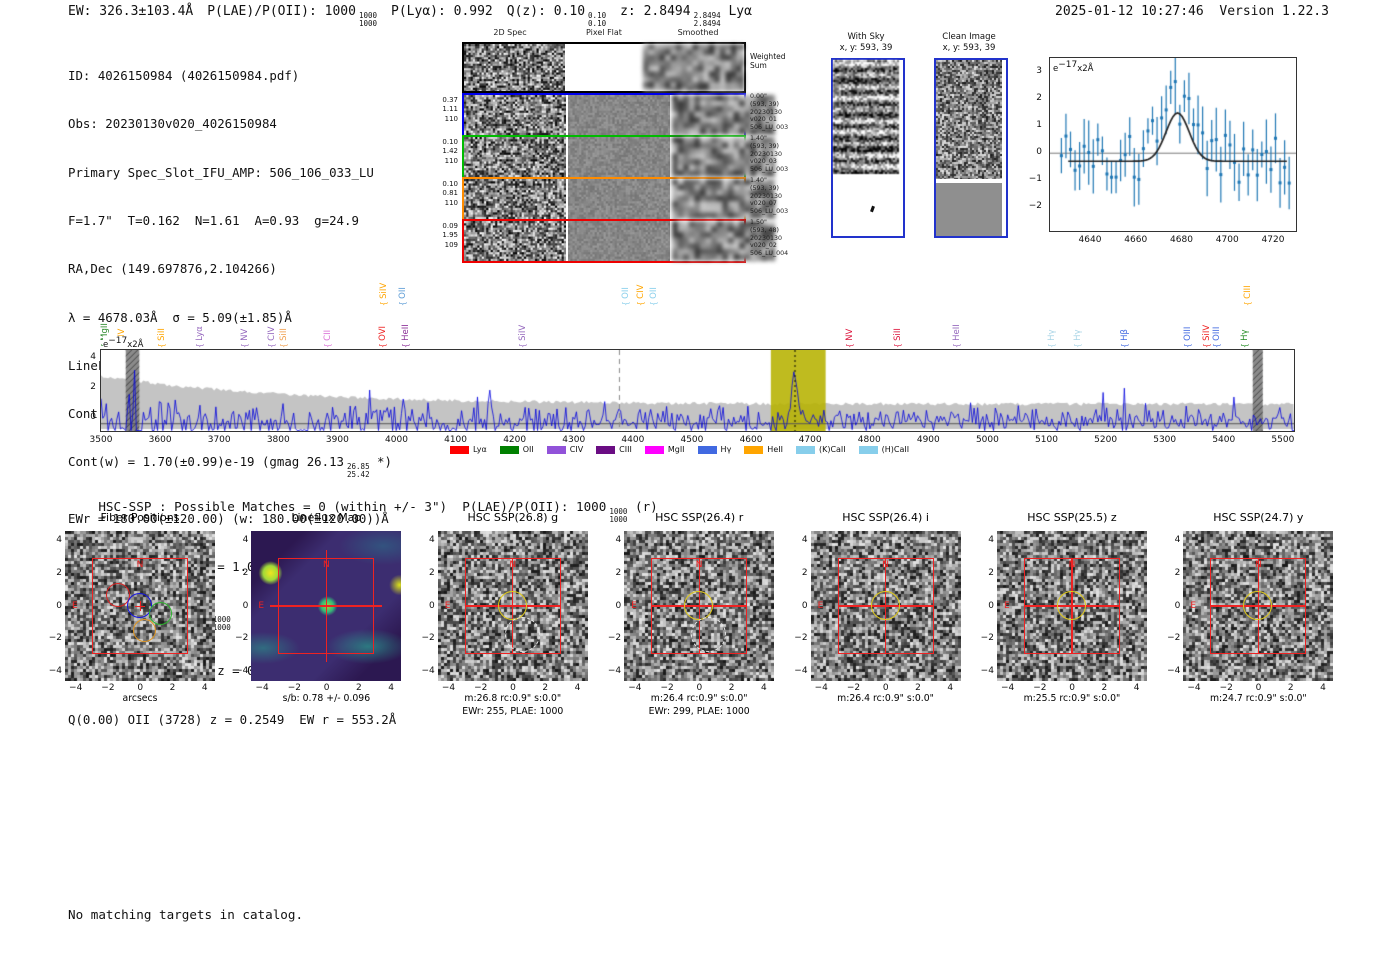 This screenshot has height=953, width=1400. Describe the element at coordinates (450, 151) in the screenshot. I see `fiber-row-weights: 0.10 1.42 110` at that location.